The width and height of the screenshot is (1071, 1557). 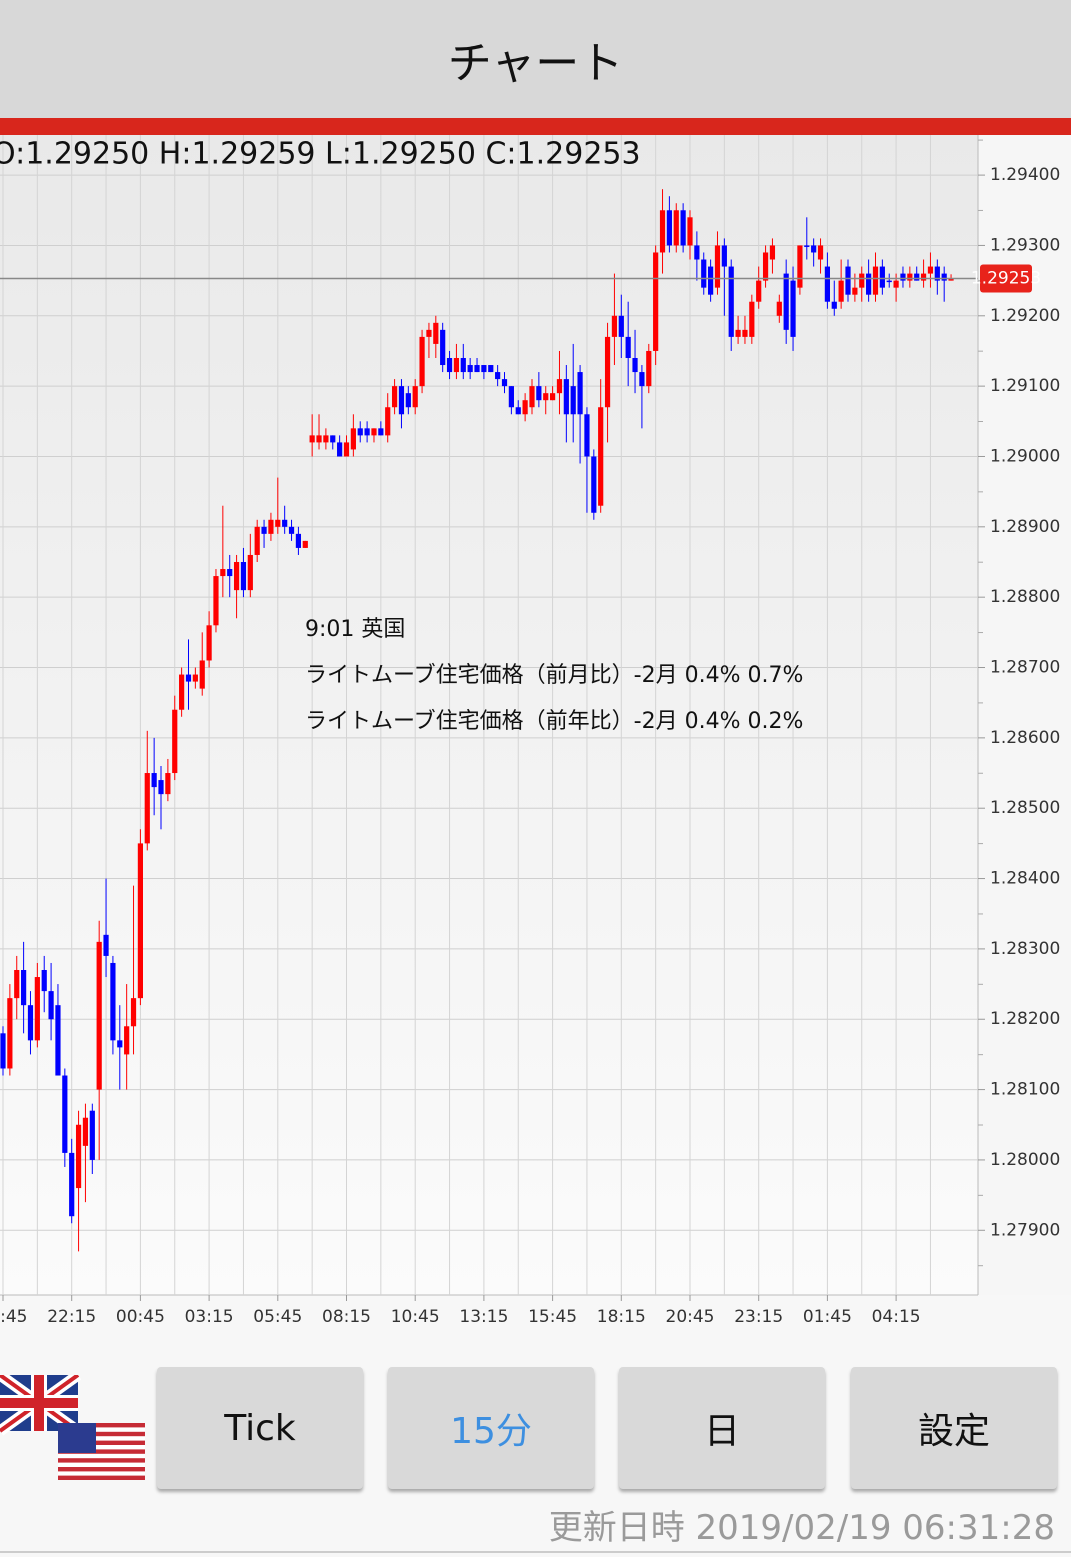 What do you see at coordinates (954, 1428) in the screenshot?
I see `settings-button: 設定` at bounding box center [954, 1428].